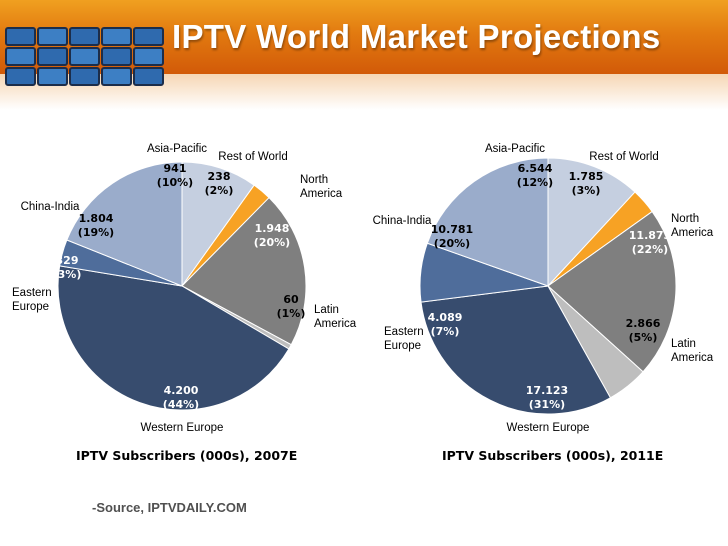 This screenshot has height=546, width=728. What do you see at coordinates (175, 175) in the screenshot?
I see `value-label-asia-pacific-2007: 941 (10%)` at bounding box center [175, 175].